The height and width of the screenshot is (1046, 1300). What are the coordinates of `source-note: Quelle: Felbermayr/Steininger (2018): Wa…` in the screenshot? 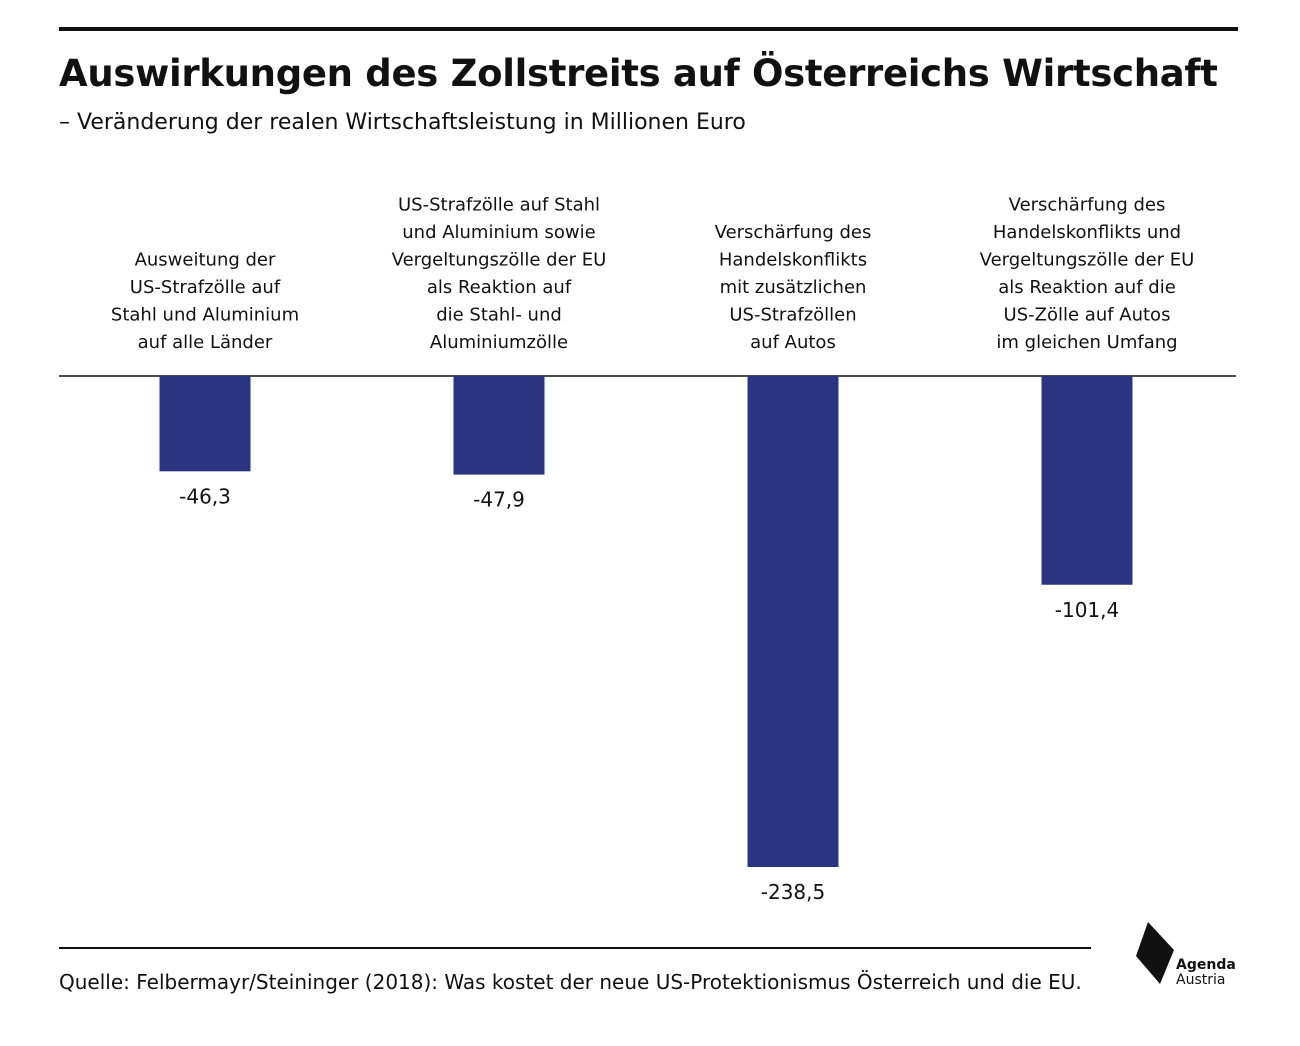 It's located at (570, 982).